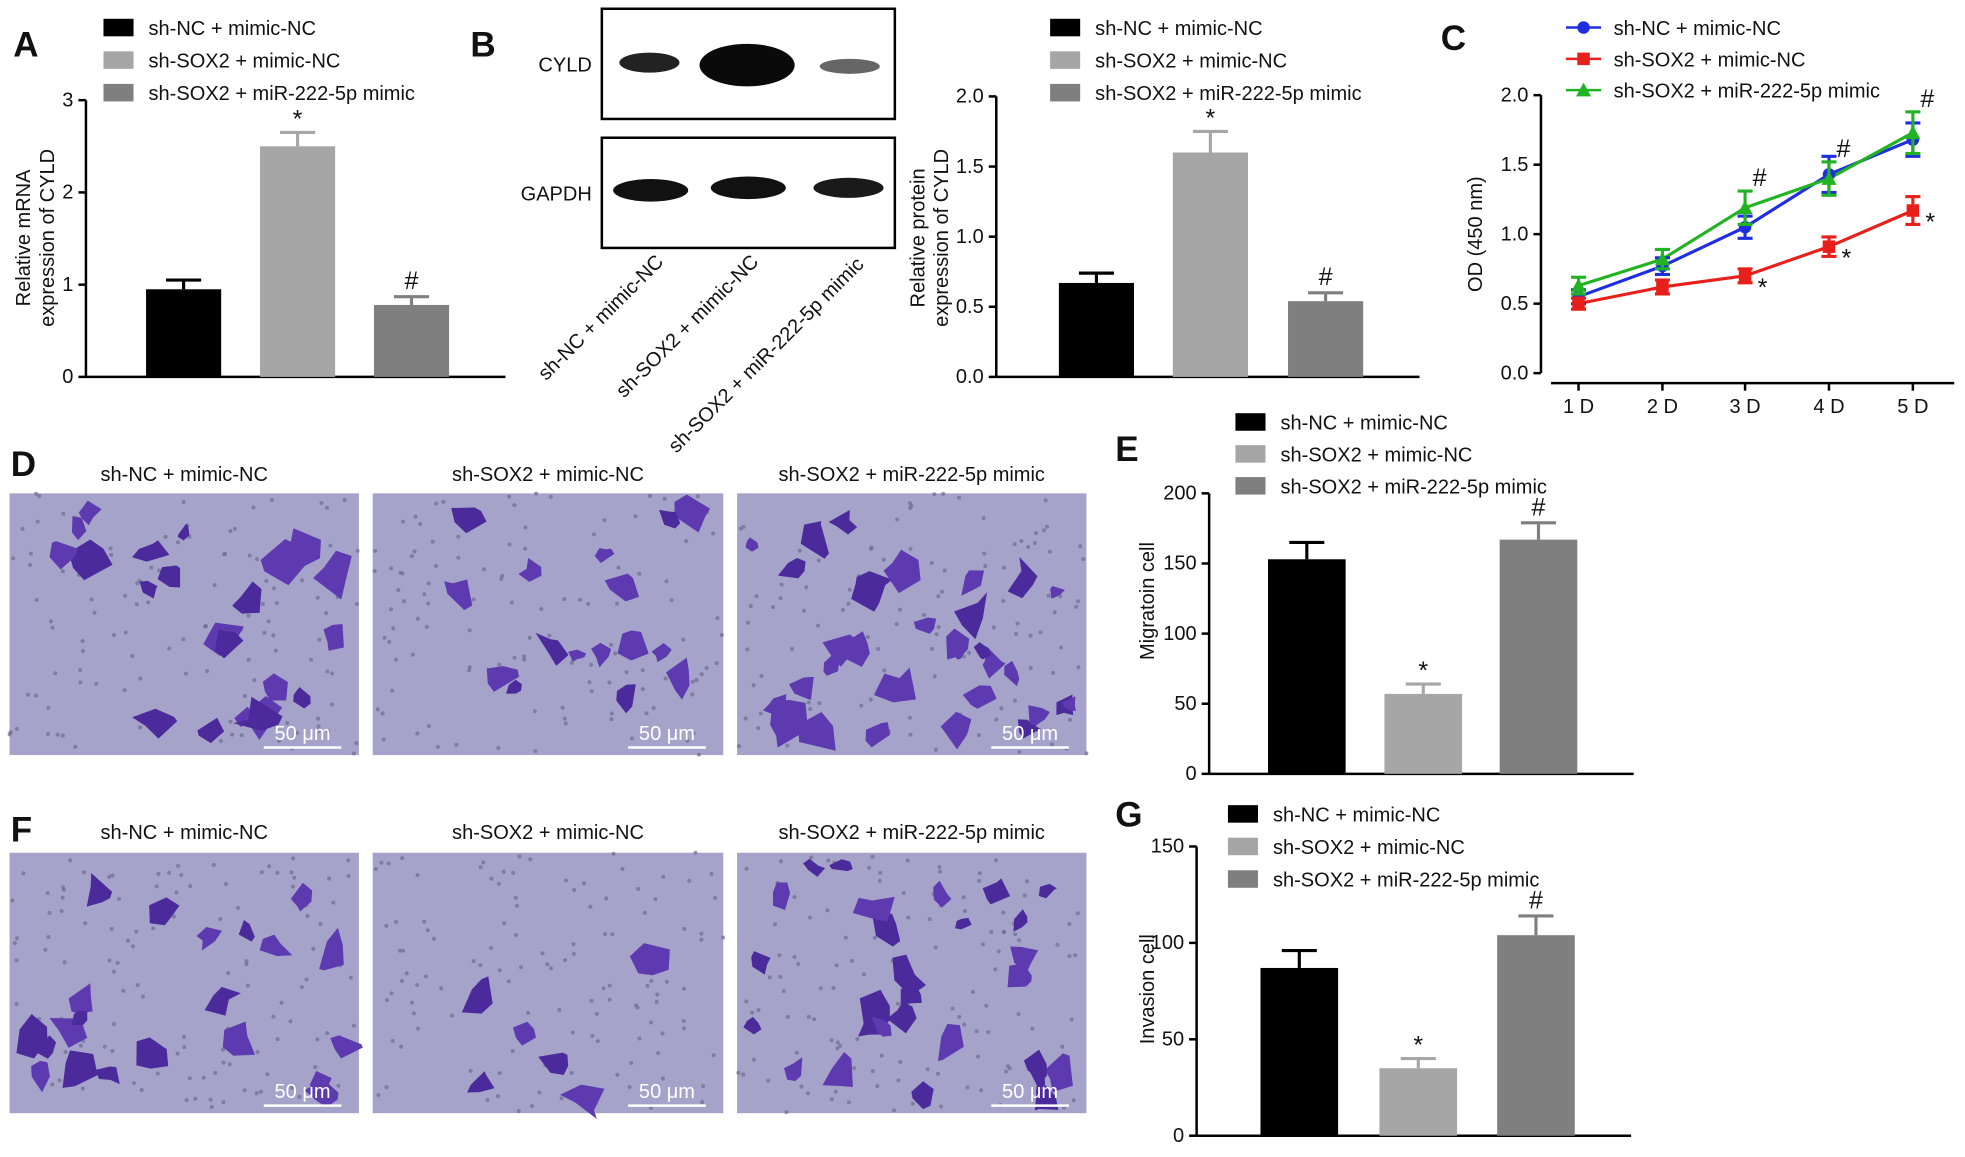  I want to click on annotation: *, so click(1423, 671).